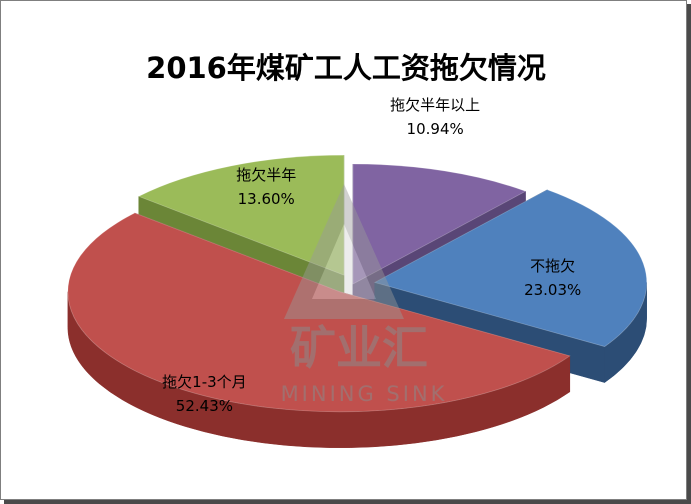 The image size is (691, 504). I want to click on watermark-en-text: MINING SINK, so click(364, 394).